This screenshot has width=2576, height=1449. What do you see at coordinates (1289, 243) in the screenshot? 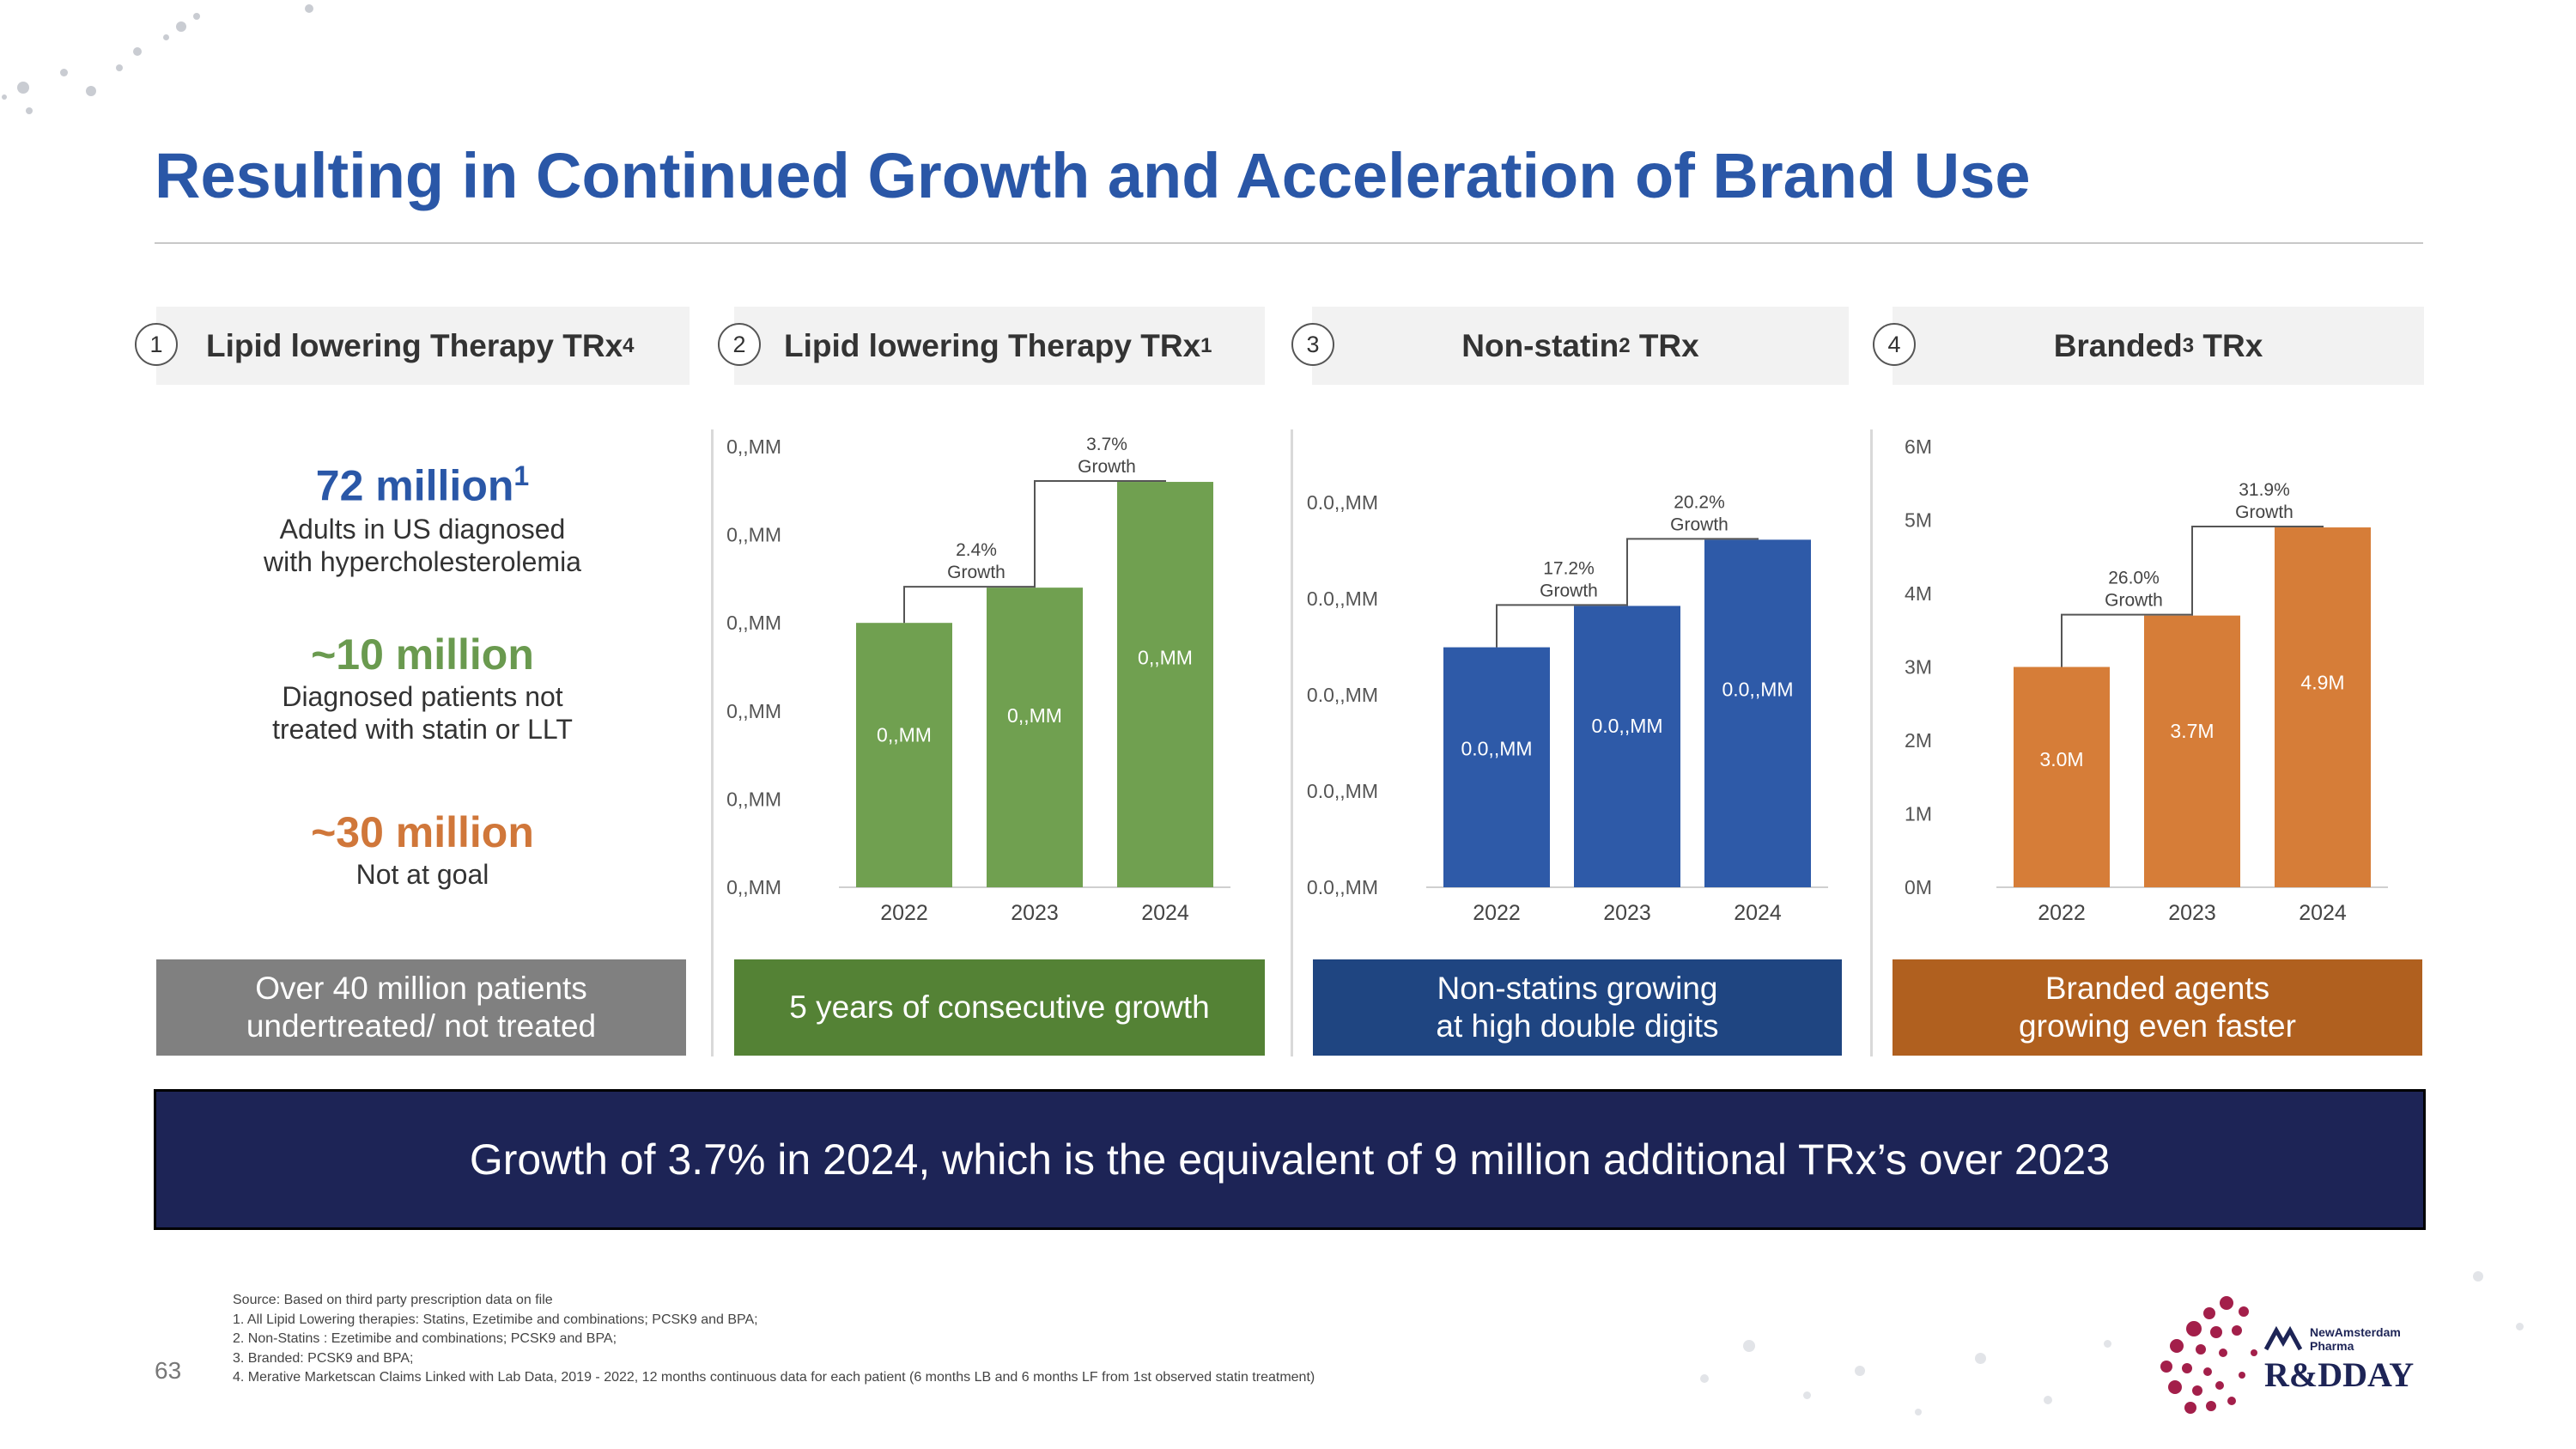
I see `title-divider` at bounding box center [1289, 243].